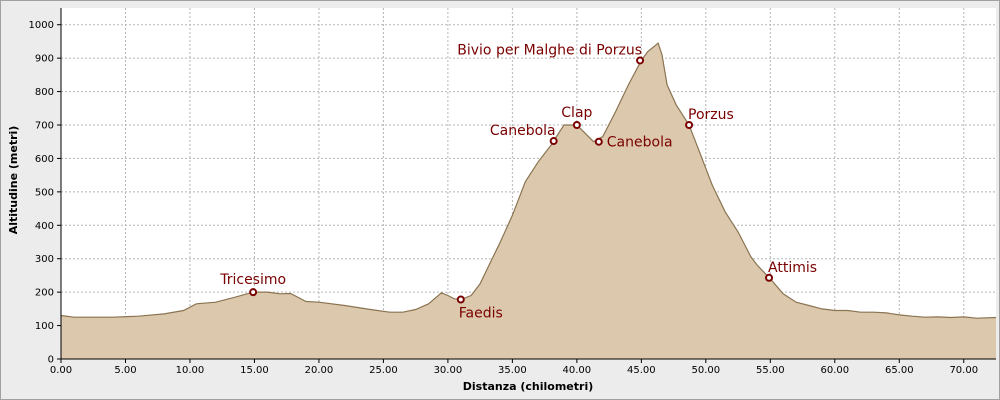 The width and height of the screenshot is (1000, 400). Describe the element at coordinates (44, 293) in the screenshot. I see `y-tick-label: 200` at that location.